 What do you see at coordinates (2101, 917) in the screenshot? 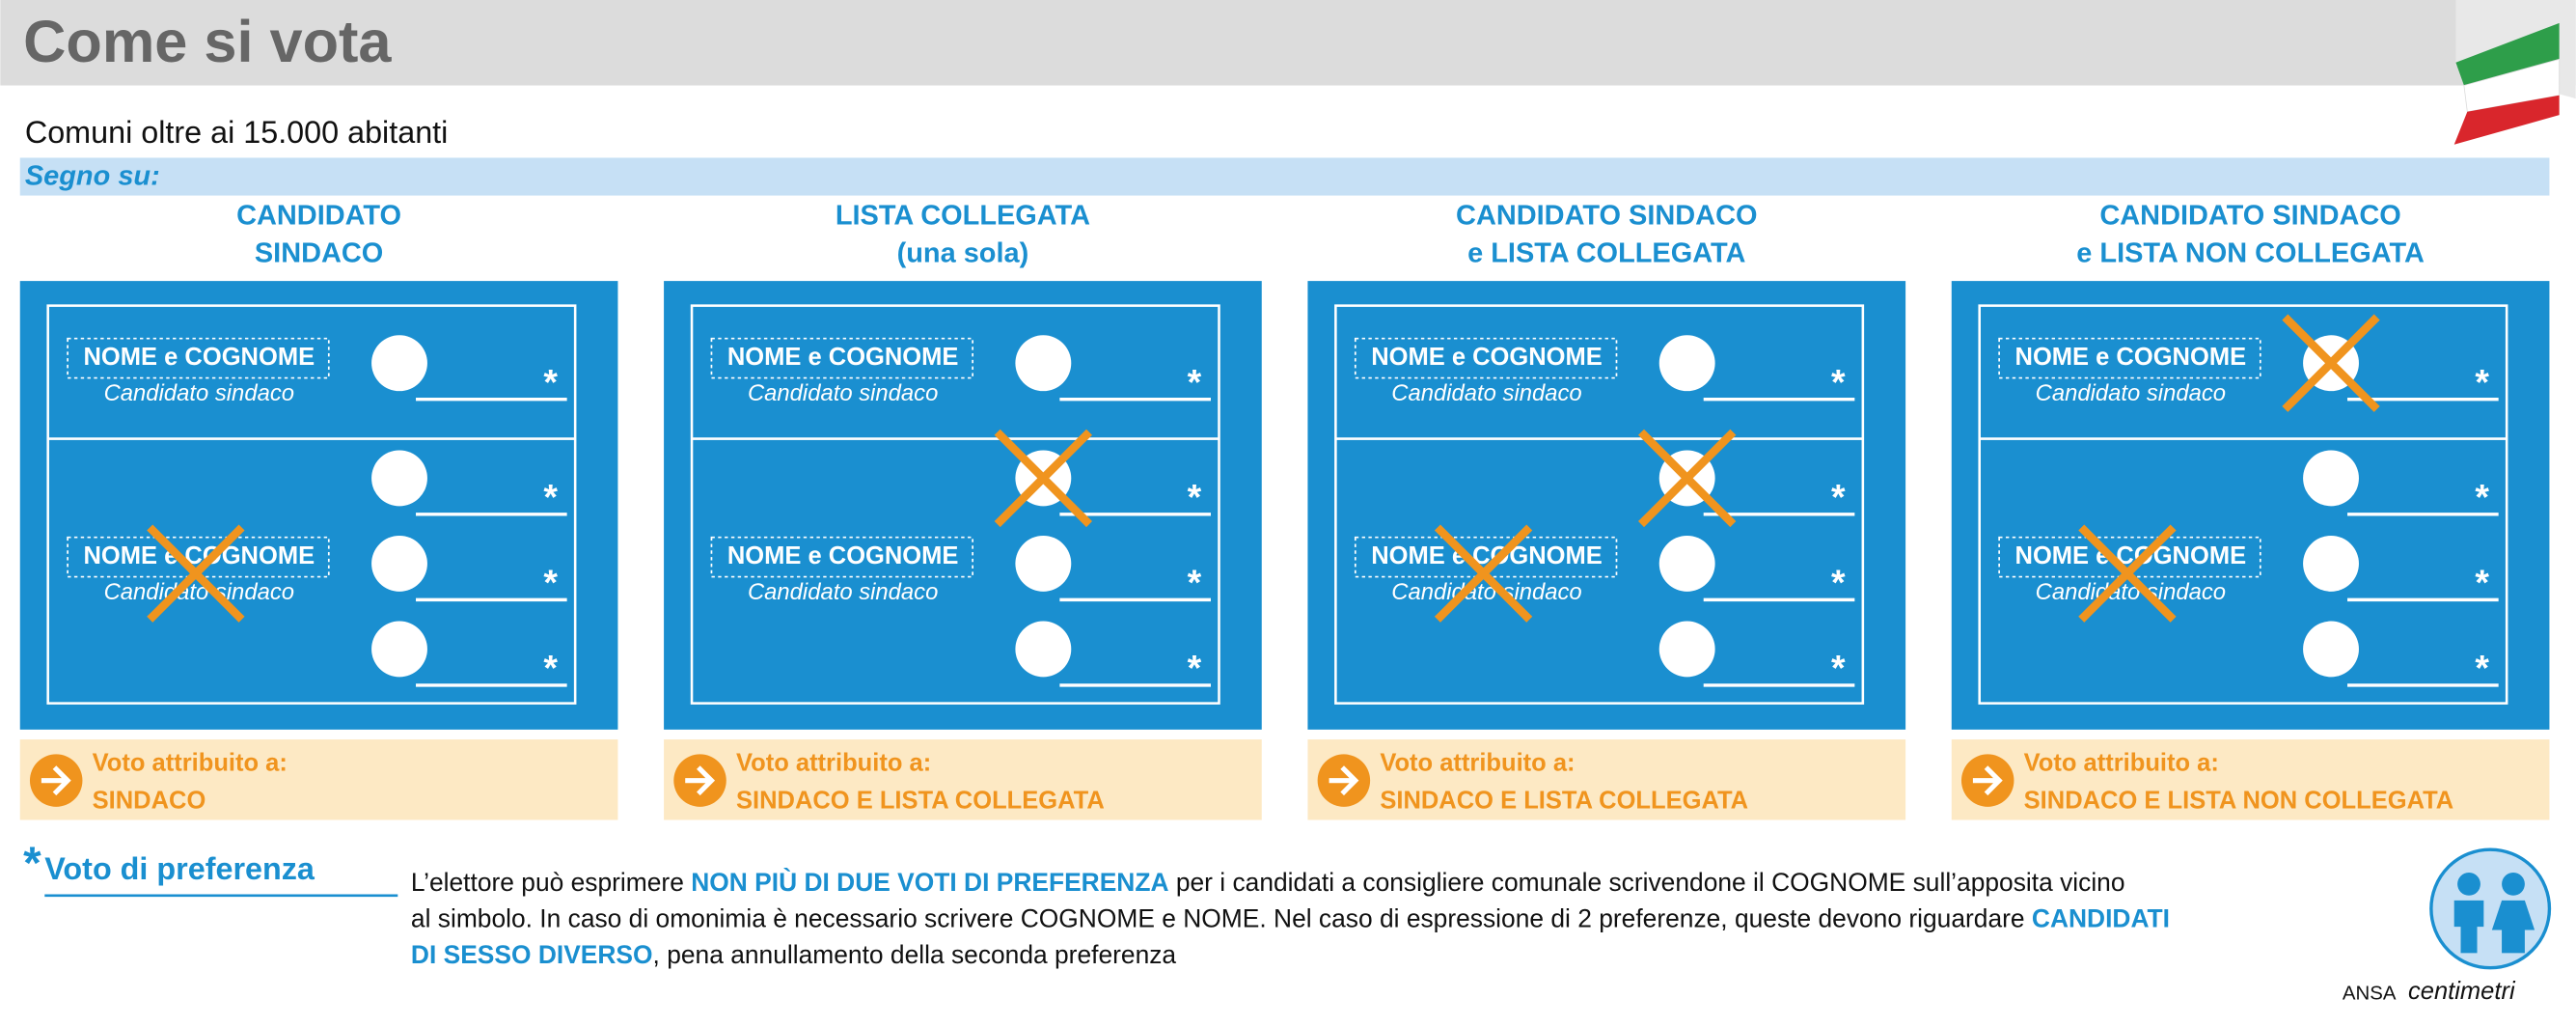
I see `footnote-segment: CANDIDATI` at bounding box center [2101, 917].